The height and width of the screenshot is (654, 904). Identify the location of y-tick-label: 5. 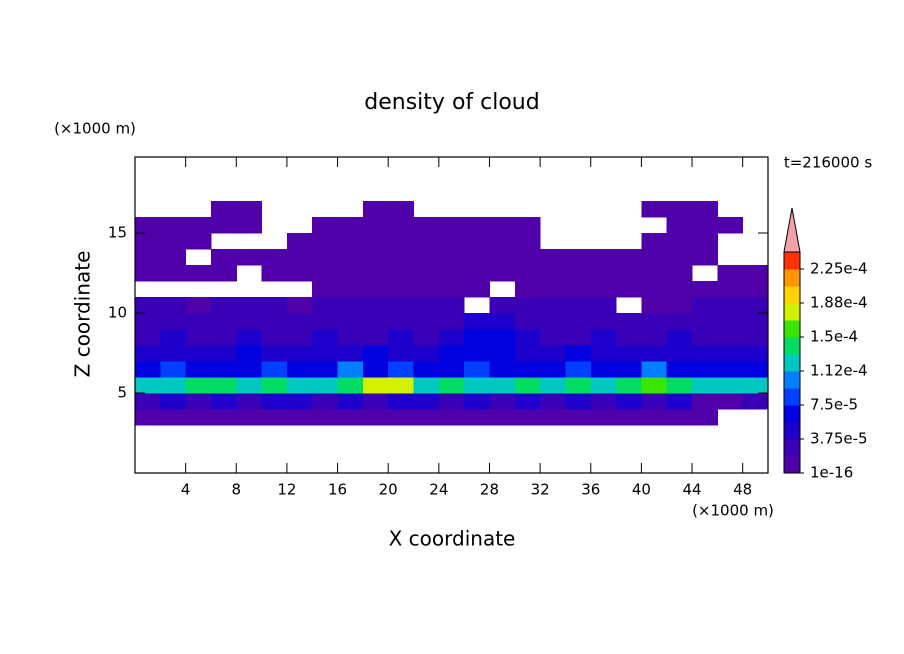
(122, 393).